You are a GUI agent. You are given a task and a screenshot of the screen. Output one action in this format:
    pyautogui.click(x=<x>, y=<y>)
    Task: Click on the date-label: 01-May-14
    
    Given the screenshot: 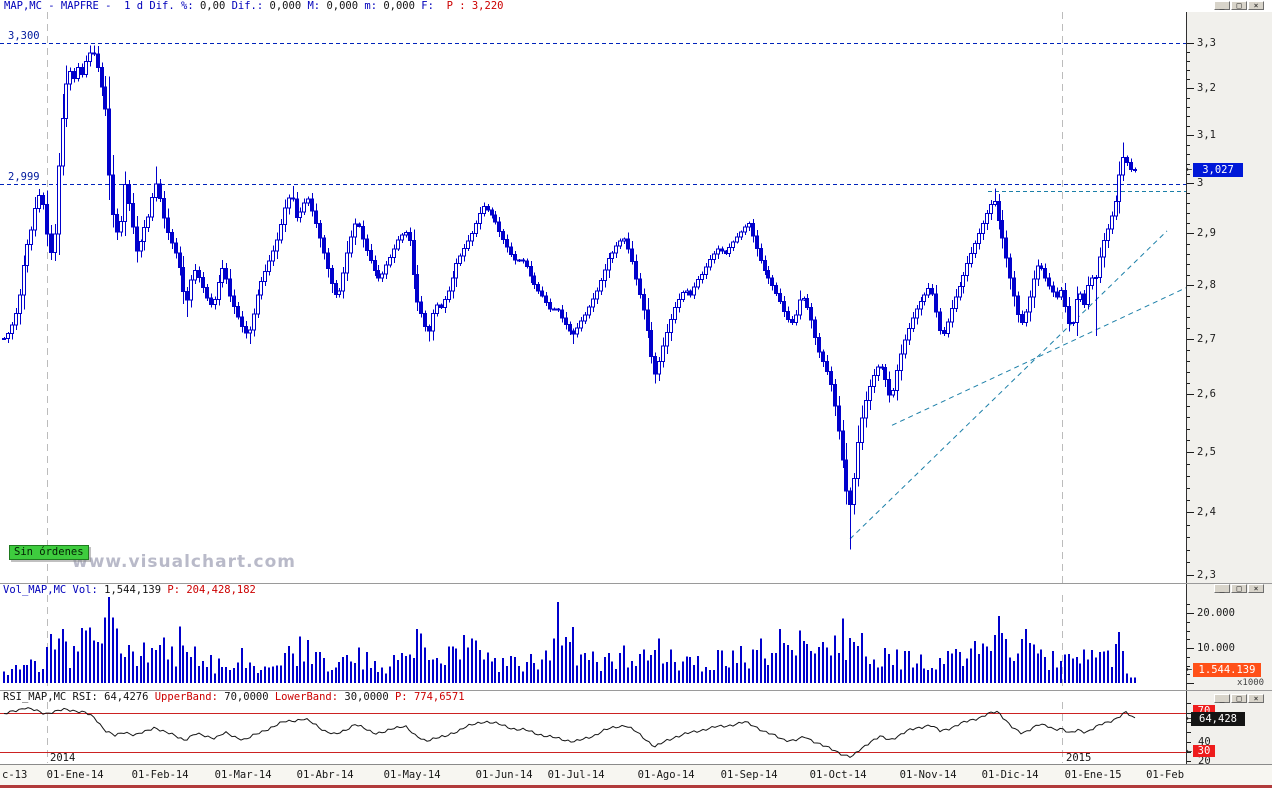 What is the action you would take?
    pyautogui.click(x=412, y=775)
    